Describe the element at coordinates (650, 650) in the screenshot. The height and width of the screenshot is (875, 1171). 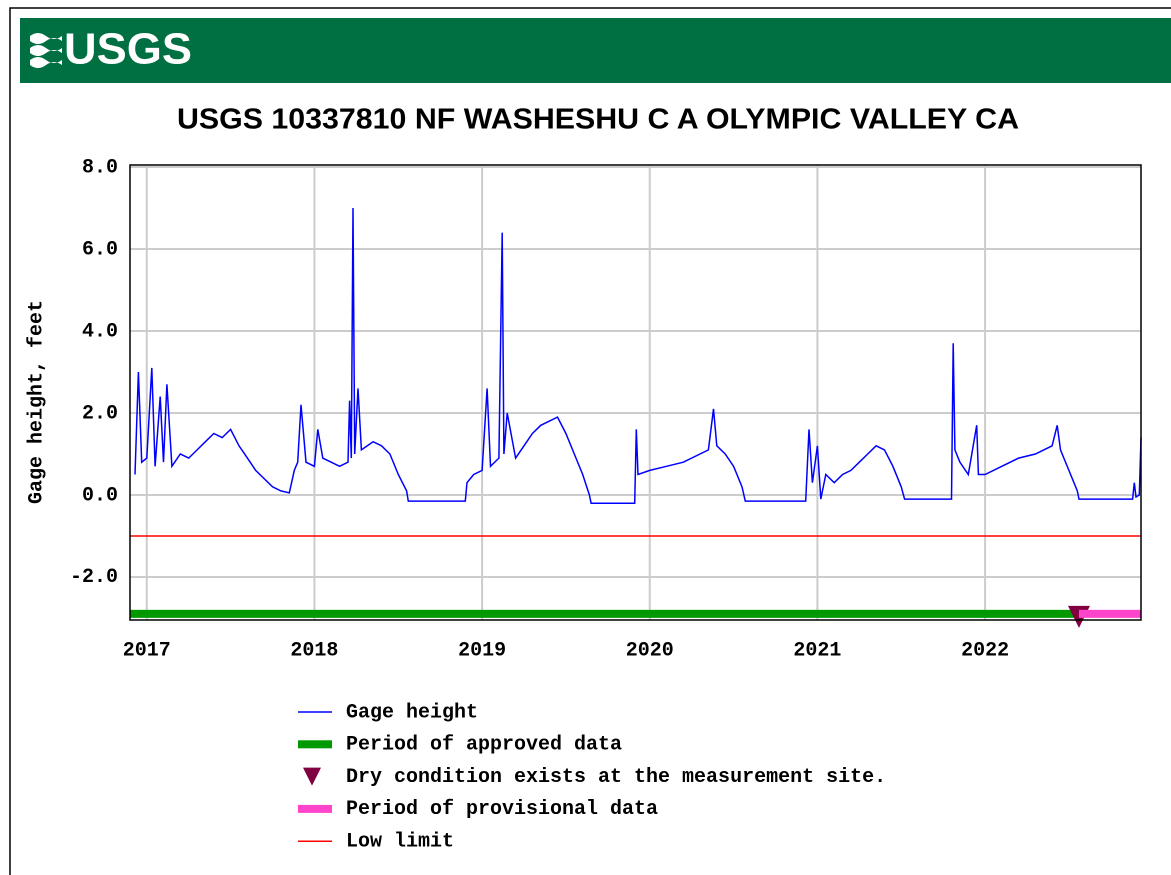
I see `x-tick-label: 2020` at that location.